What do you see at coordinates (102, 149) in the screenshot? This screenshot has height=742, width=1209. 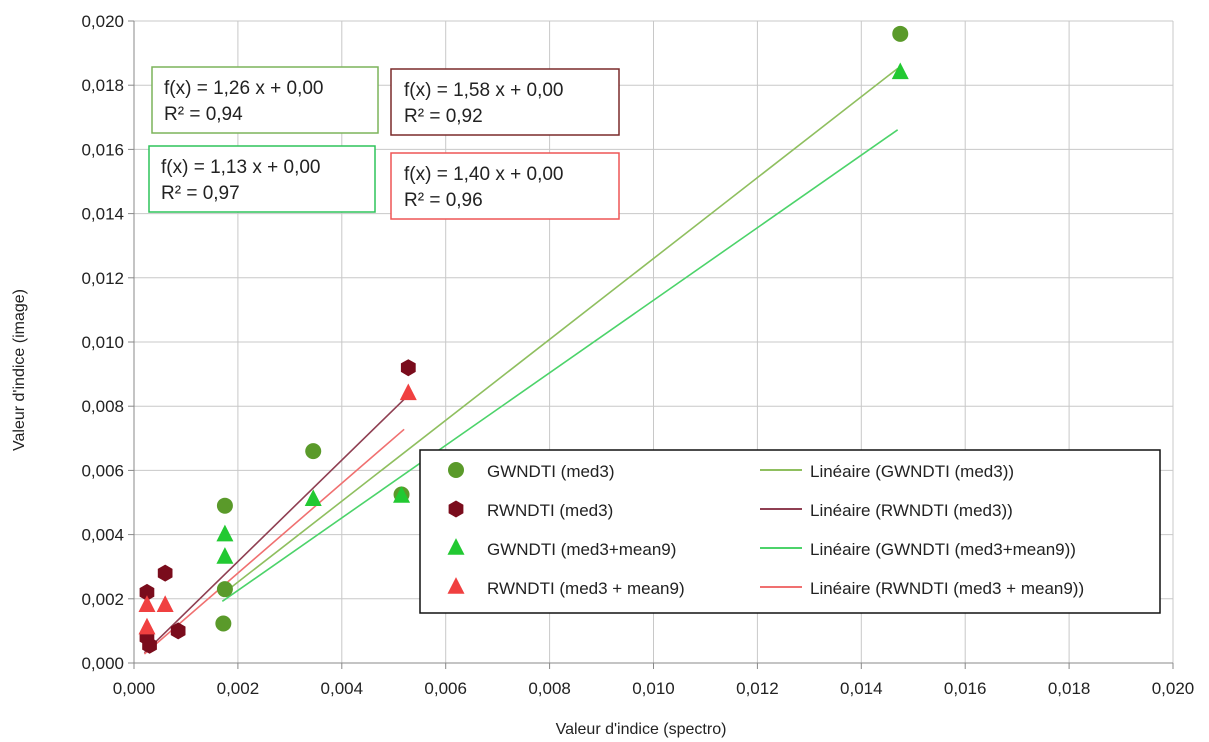 I see `y-tick-label: 0,016` at bounding box center [102, 149].